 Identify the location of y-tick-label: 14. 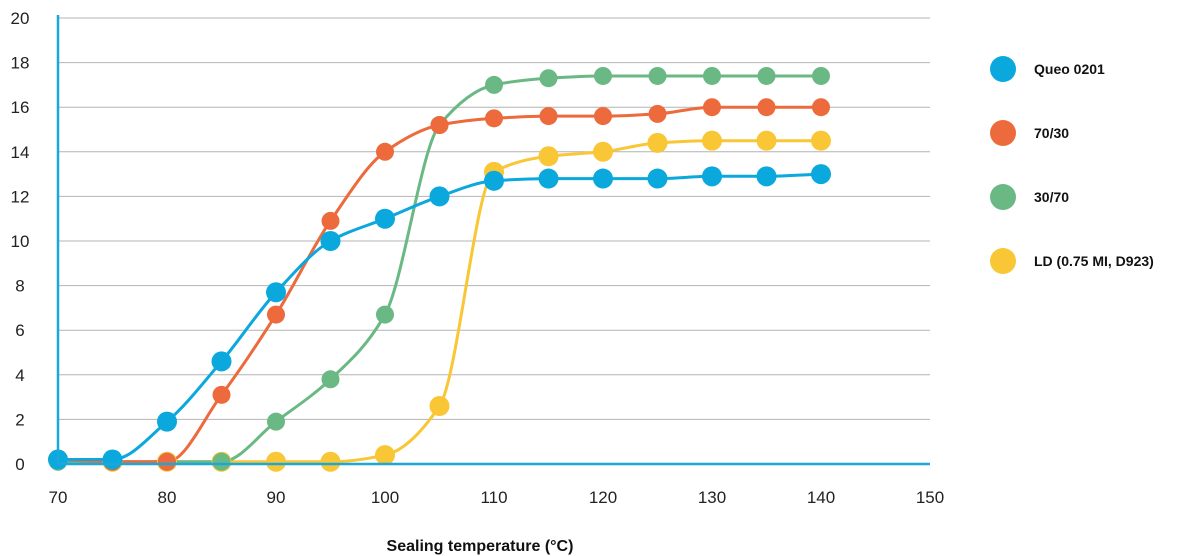
(20, 152).